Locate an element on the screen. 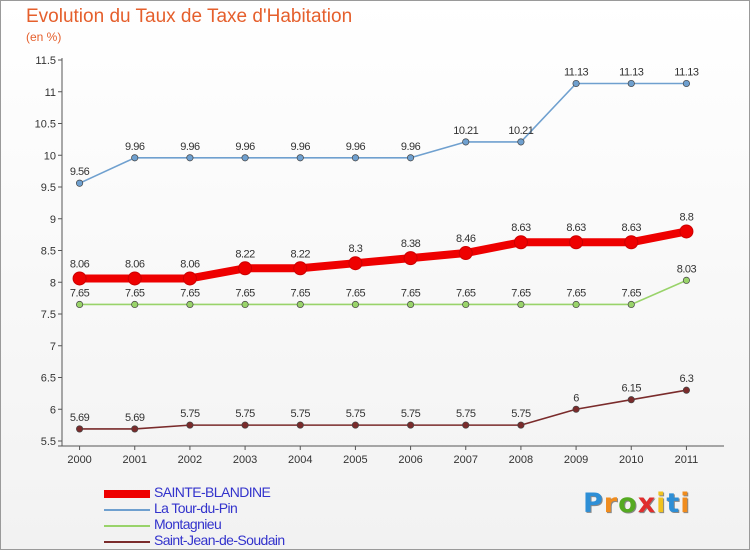 This screenshot has height=550, width=750. legend-label: Montagnieu is located at coordinates (188, 524).